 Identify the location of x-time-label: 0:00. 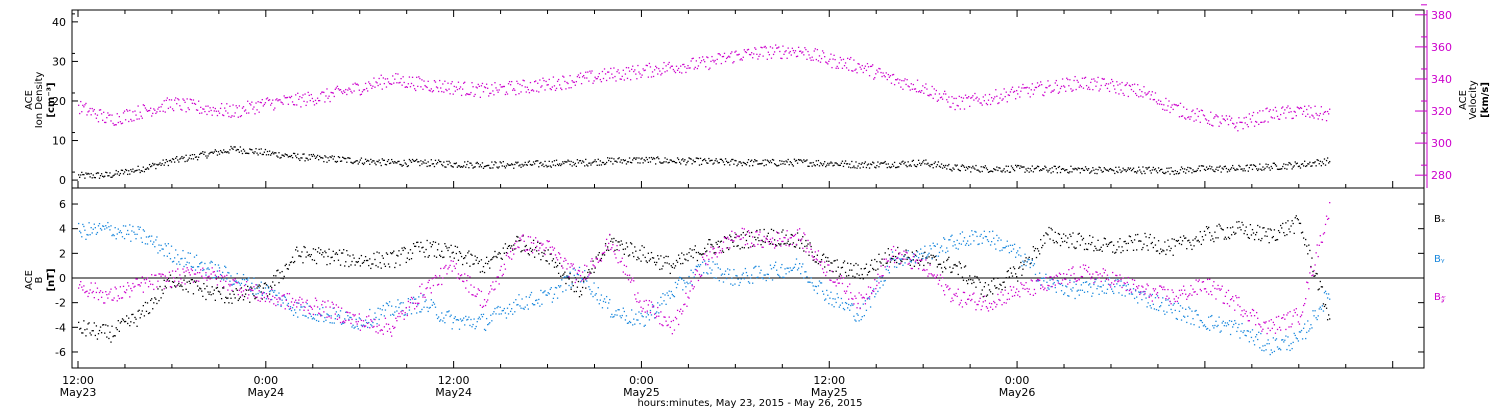
(641, 380).